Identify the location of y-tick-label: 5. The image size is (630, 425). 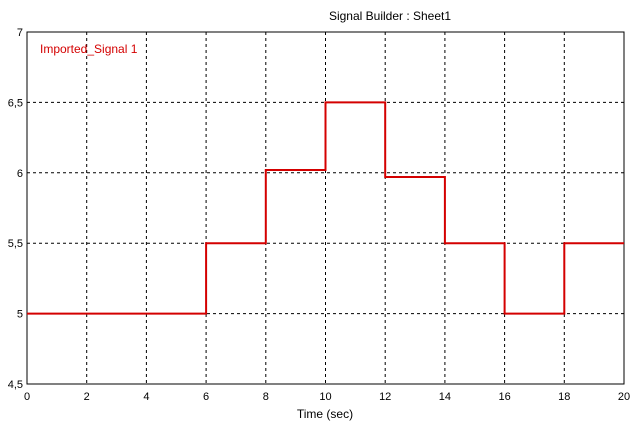
(20, 315).